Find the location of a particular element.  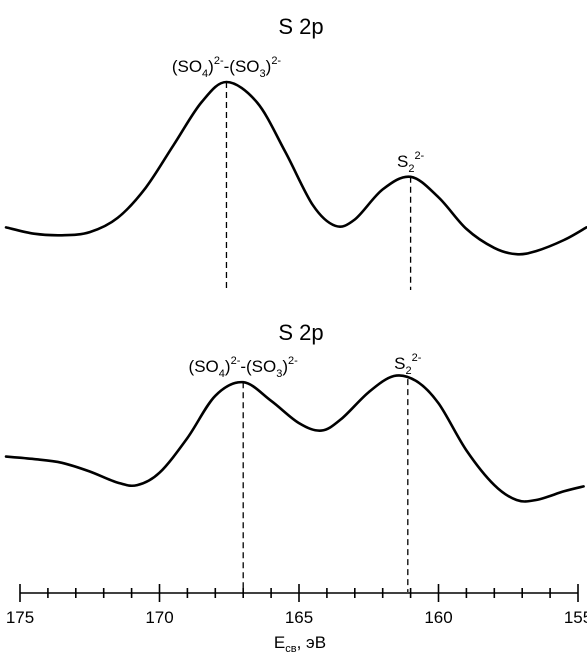

x-tick-label: 155 is located at coordinates (575, 617).